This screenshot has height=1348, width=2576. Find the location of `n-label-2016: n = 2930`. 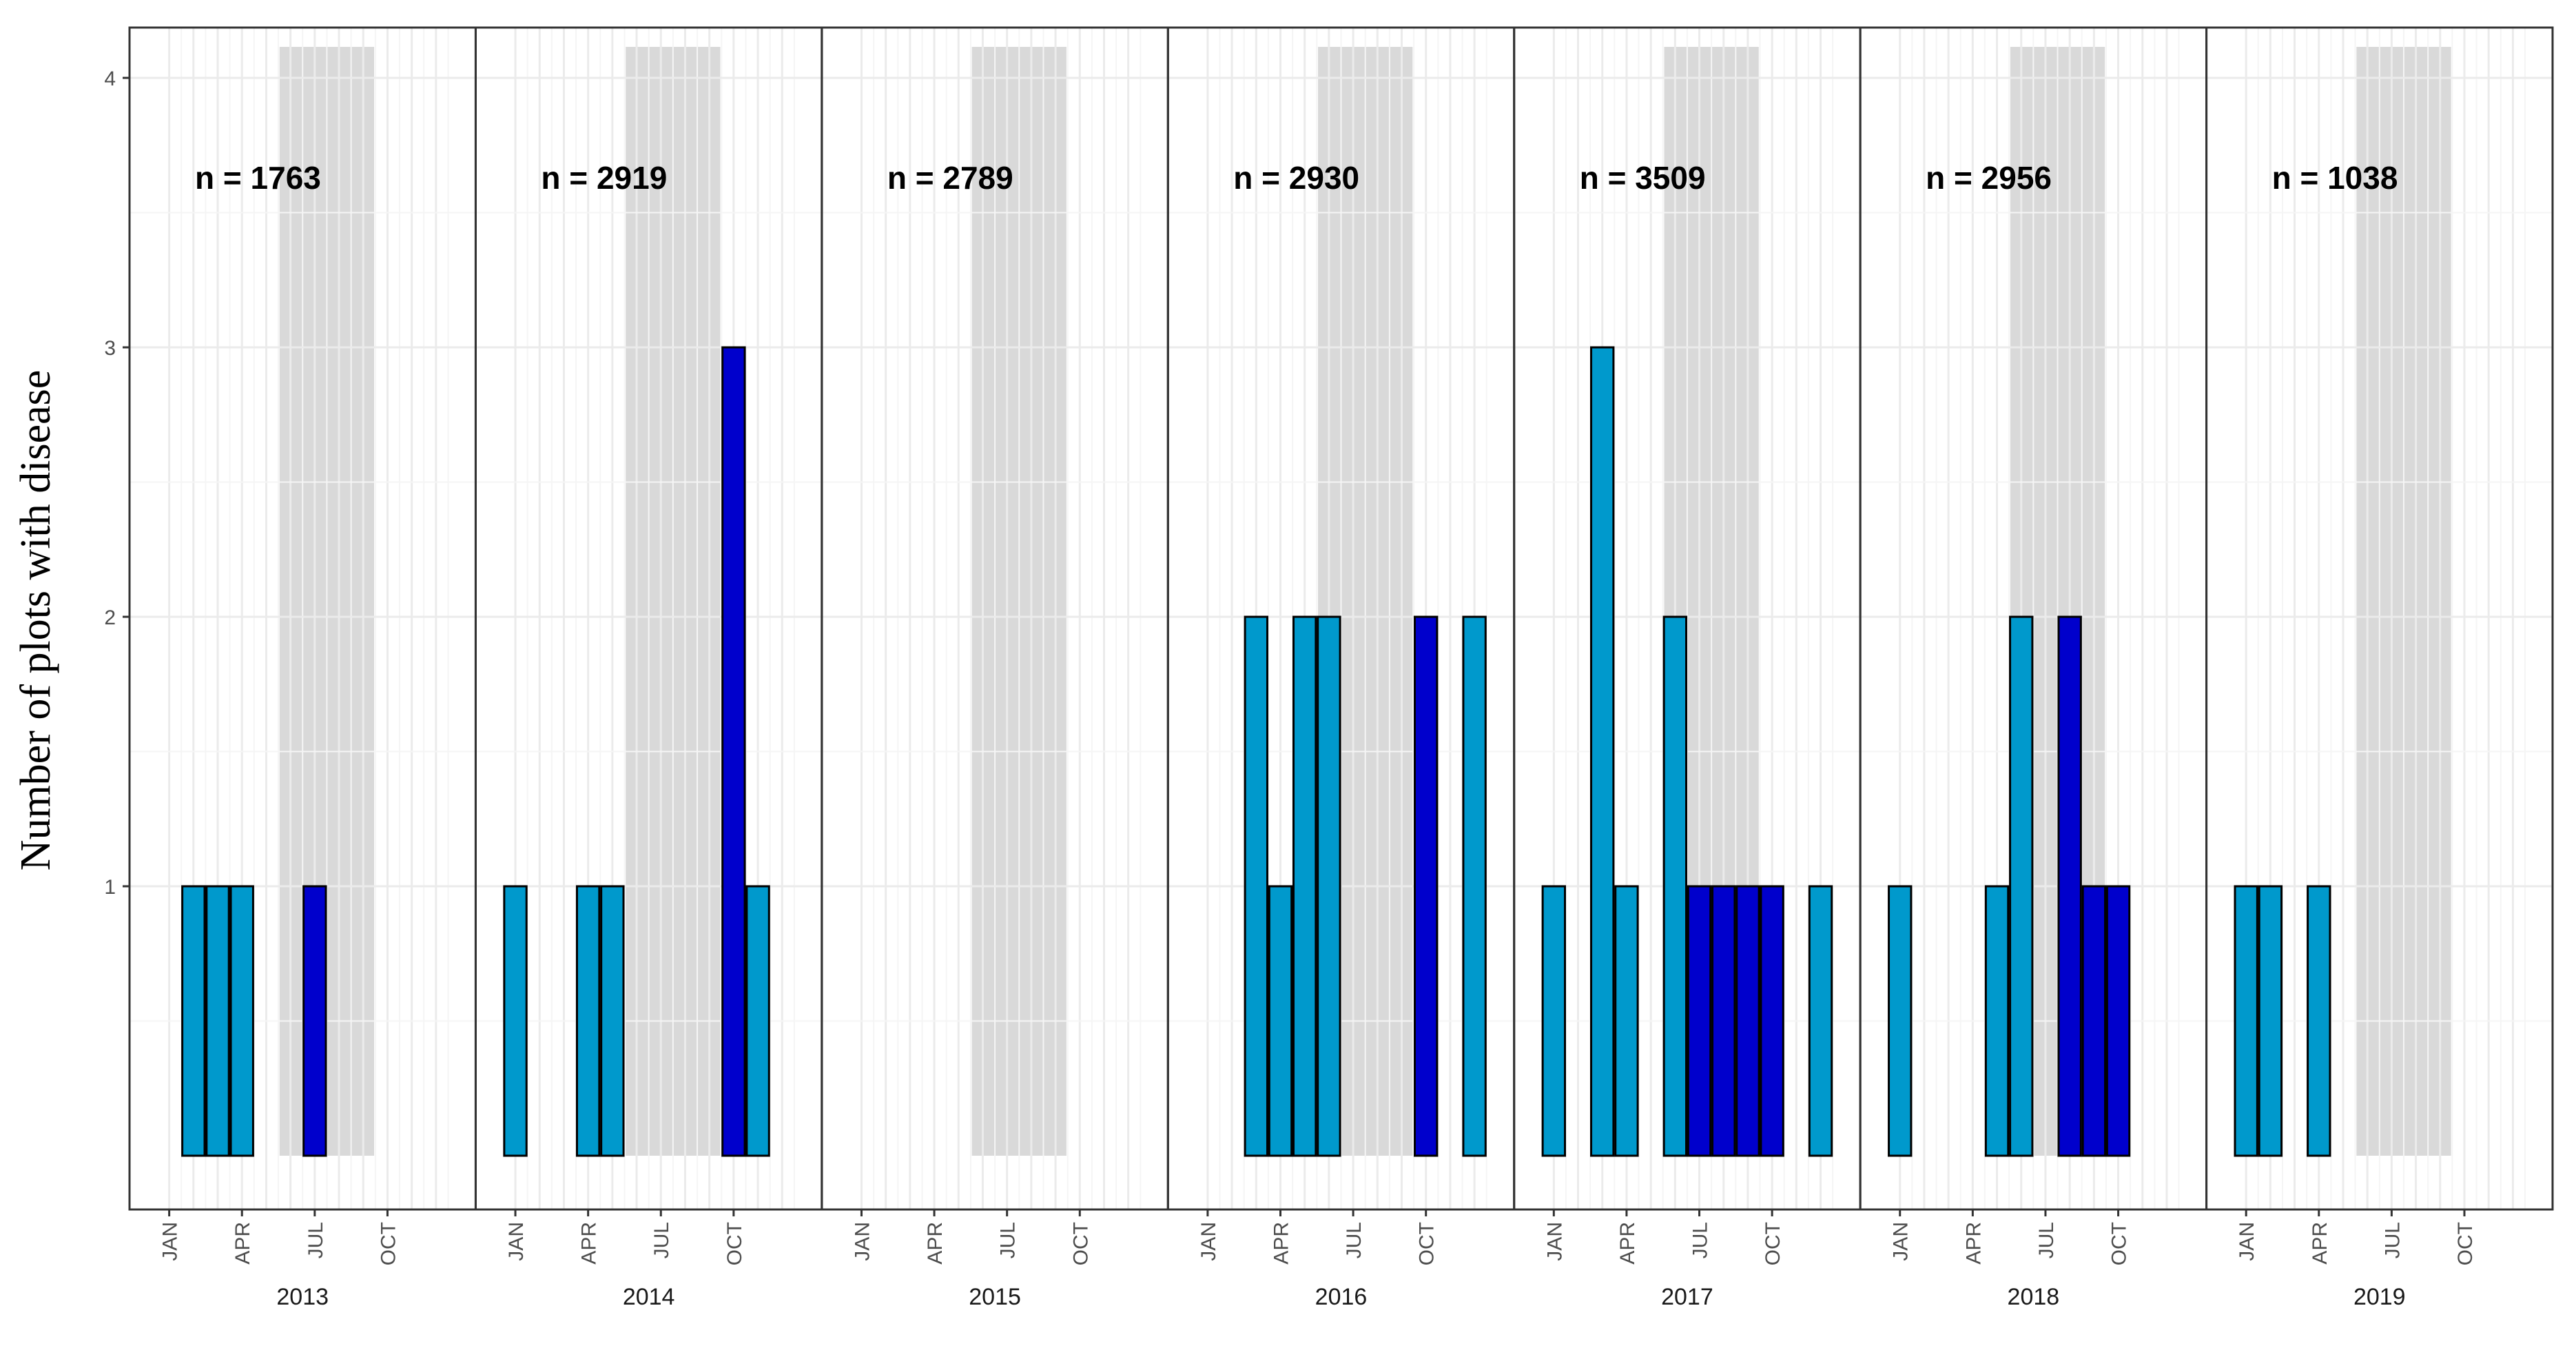

n-label-2016: n = 2930 is located at coordinates (1296, 178).